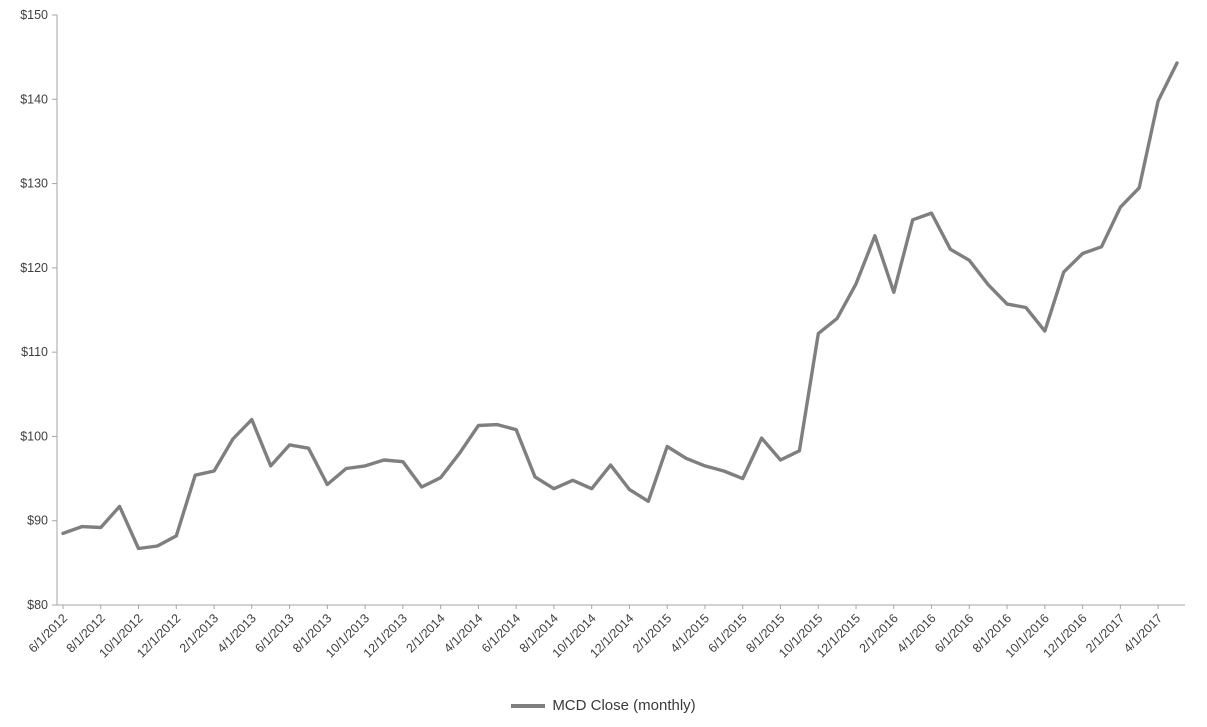  What do you see at coordinates (34, 99) in the screenshot?
I see `svg-text: $140` at bounding box center [34, 99].